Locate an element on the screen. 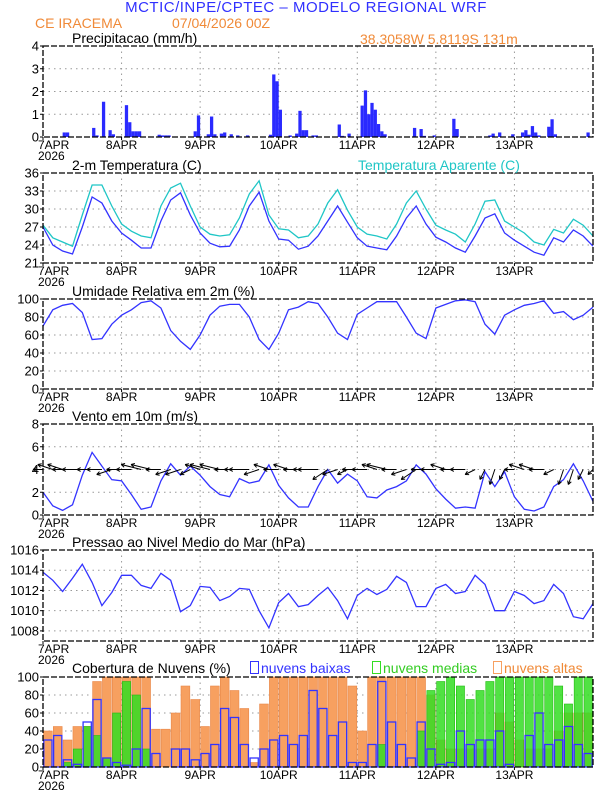  apparent-temp-line is located at coordinates (318, 213).